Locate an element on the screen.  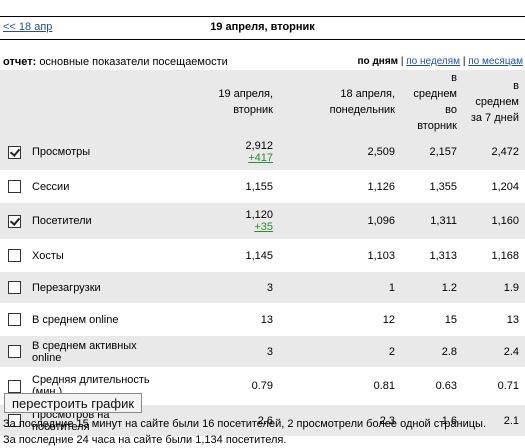
value-delta-link: +35 is located at coordinates (263, 227).